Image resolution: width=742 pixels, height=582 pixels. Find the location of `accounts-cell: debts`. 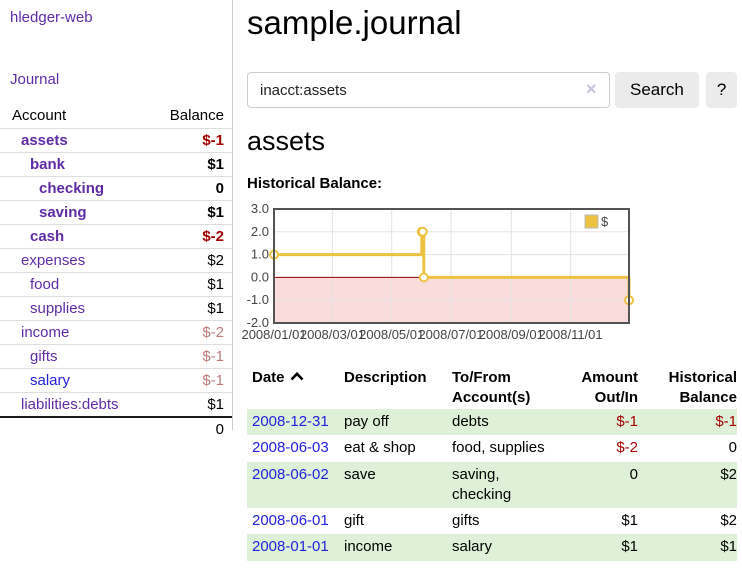

accounts-cell: debts is located at coordinates (470, 421).